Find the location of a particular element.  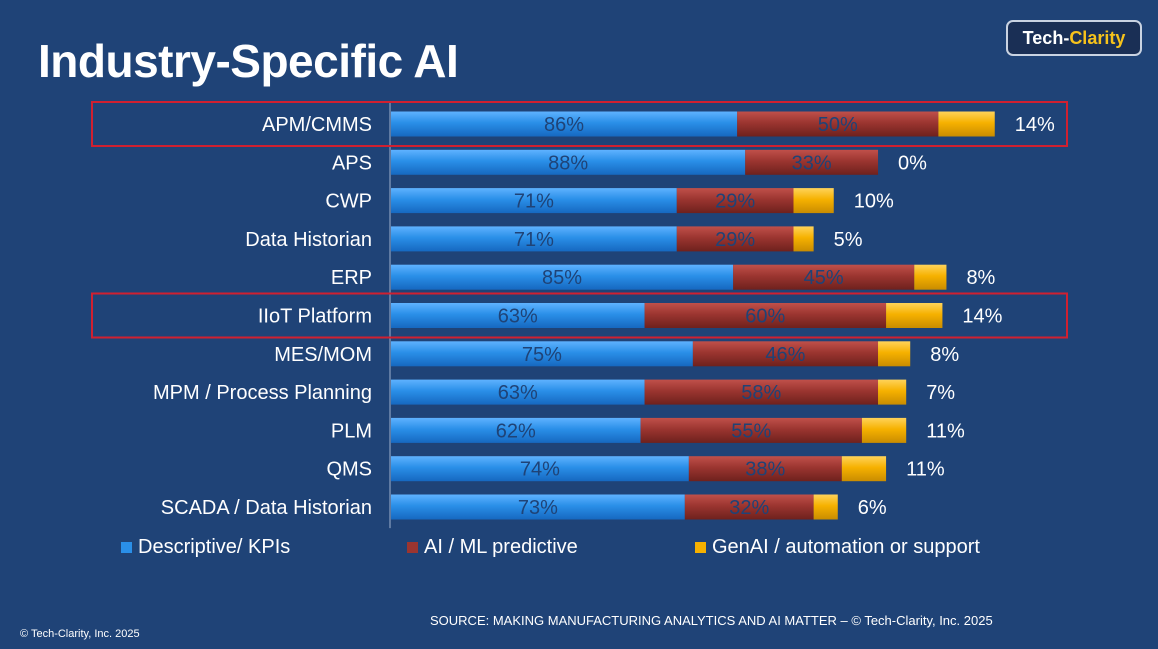

bar-genai-data-historian is located at coordinates (803, 239).